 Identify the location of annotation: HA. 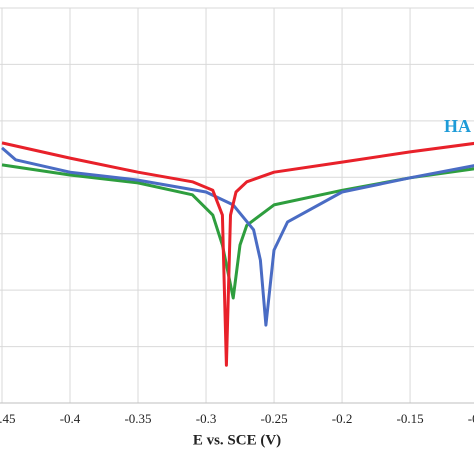
(457, 126).